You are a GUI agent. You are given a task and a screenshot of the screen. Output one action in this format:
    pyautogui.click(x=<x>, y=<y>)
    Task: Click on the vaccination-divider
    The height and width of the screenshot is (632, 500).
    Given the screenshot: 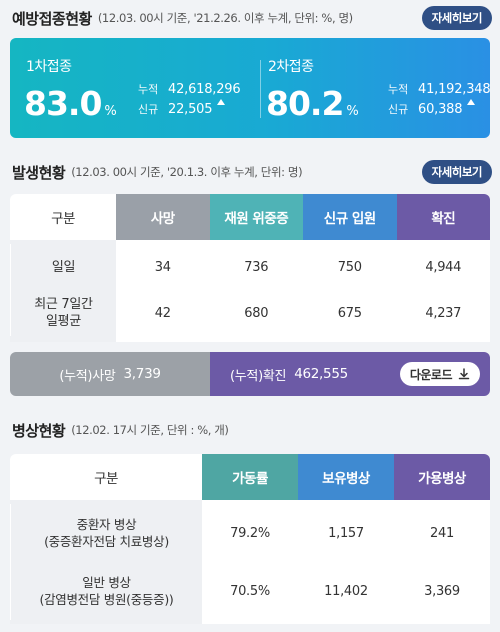 What is the action you would take?
    pyautogui.click(x=260, y=89)
    